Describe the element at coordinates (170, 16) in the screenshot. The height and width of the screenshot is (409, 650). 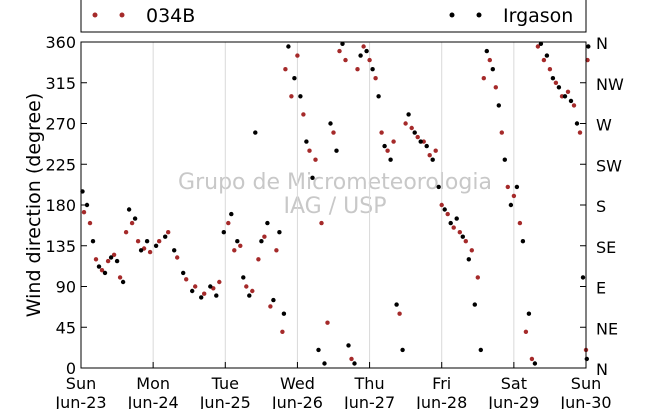
I see `legend-label: 034B` at that location.